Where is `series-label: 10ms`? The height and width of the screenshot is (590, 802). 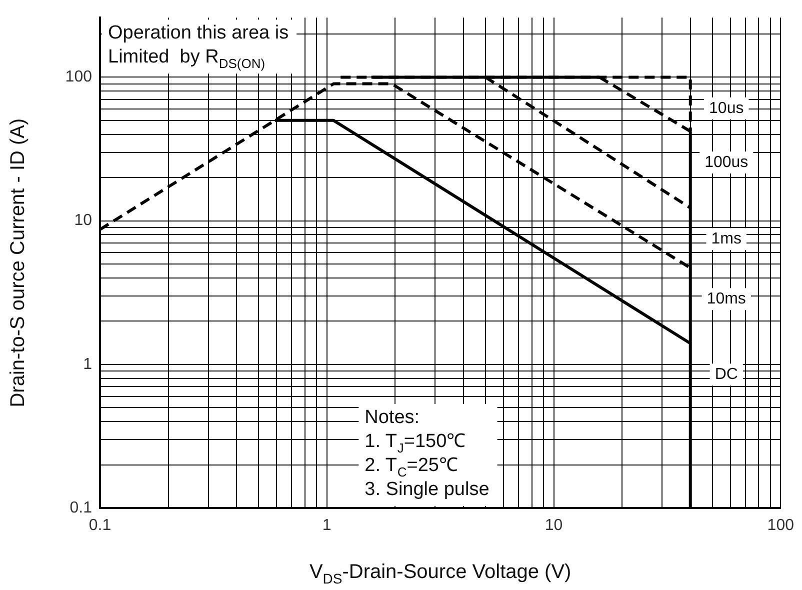
series-label: 10ms is located at coordinates (726, 299).